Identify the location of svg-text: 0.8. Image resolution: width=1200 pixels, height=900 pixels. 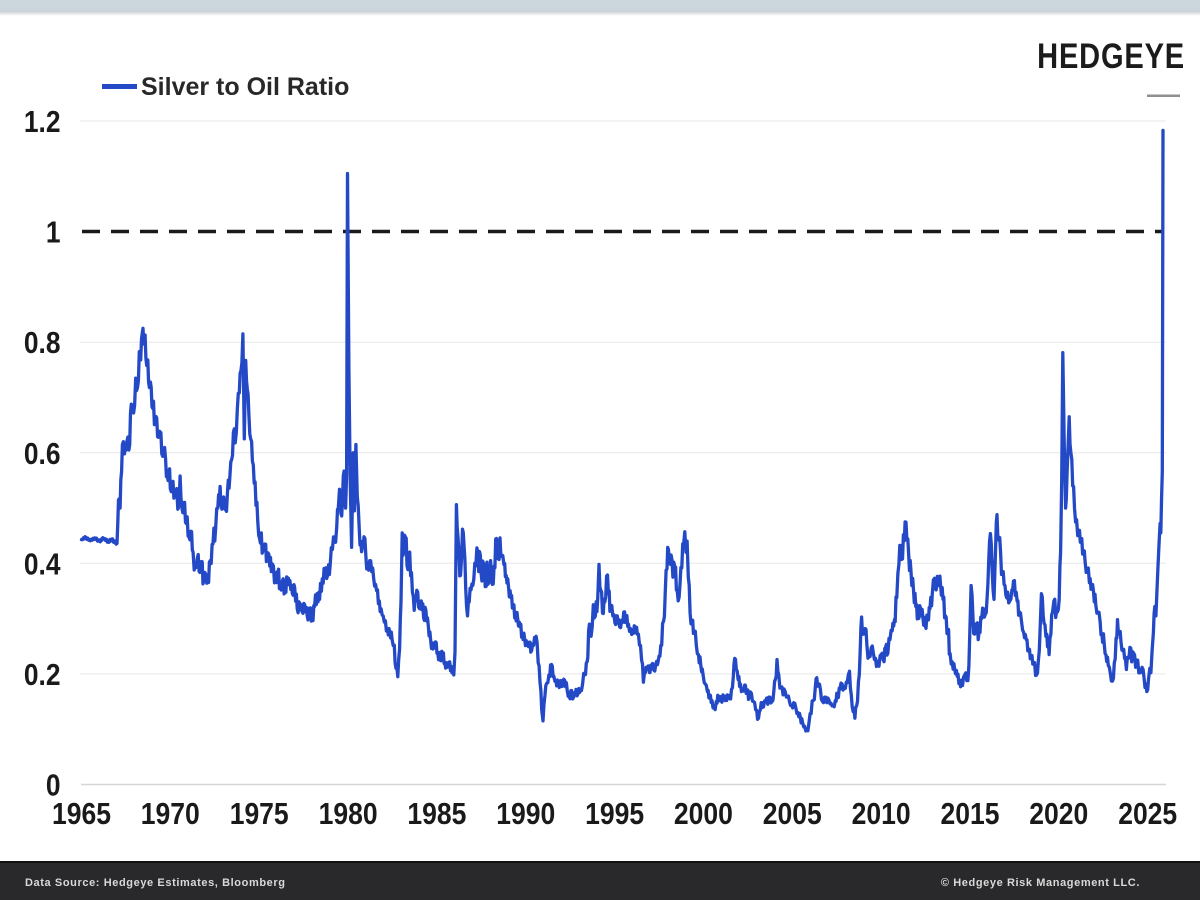
(42, 343).